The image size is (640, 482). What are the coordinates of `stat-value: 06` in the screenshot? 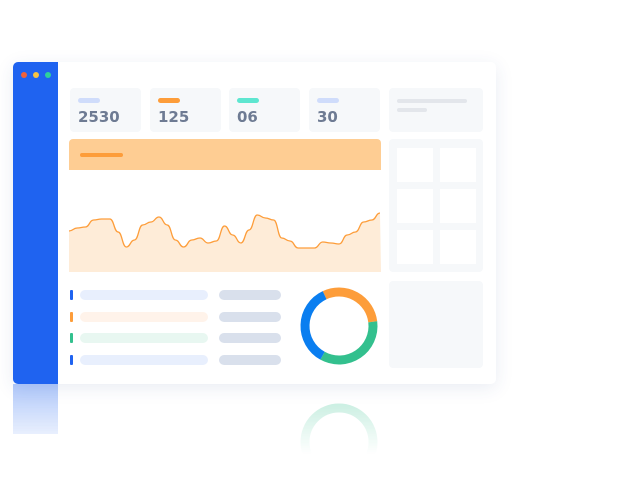 It's located at (247, 117).